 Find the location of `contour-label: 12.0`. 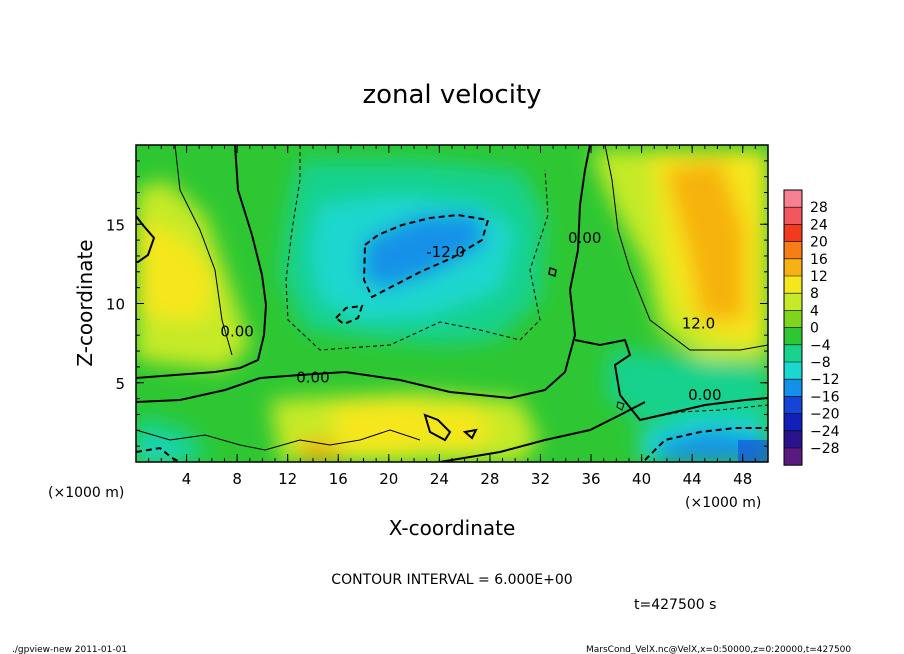

contour-label: 12.0 is located at coordinates (698, 324).